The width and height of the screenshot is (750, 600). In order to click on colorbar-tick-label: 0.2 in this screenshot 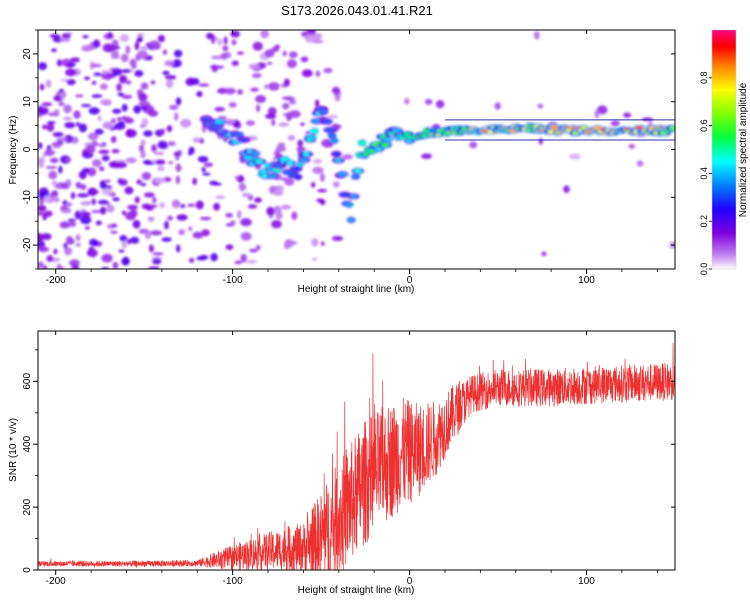, I will do `click(704, 221)`.